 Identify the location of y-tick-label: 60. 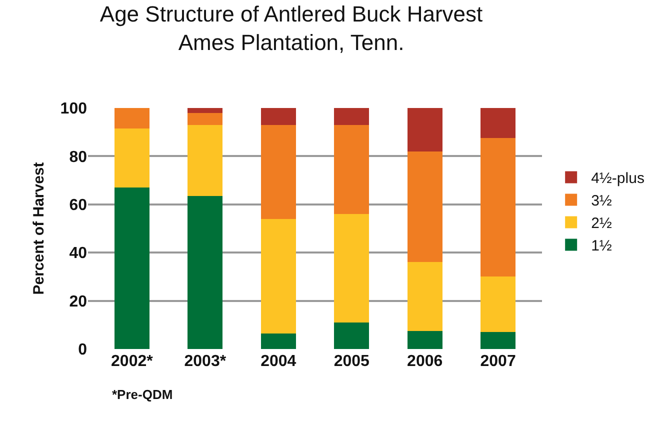
(78, 205).